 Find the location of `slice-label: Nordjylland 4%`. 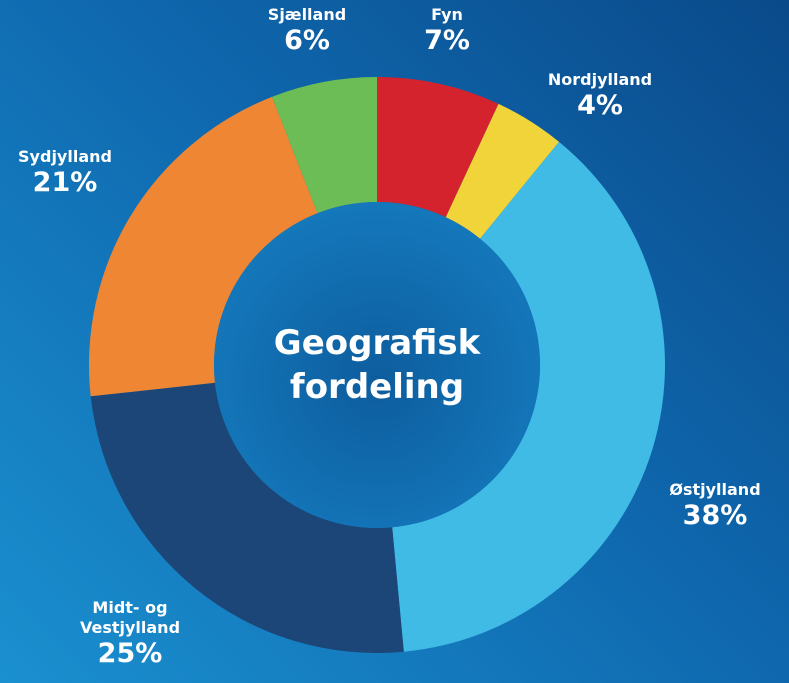

slice-label: Nordjylland 4% is located at coordinates (600, 96).